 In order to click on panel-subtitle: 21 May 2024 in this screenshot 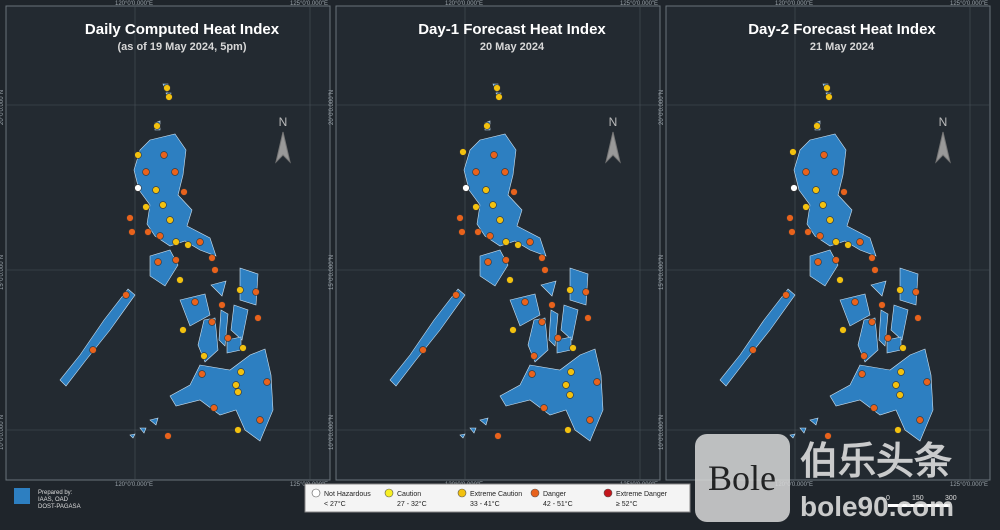, I will do `click(842, 47)`.